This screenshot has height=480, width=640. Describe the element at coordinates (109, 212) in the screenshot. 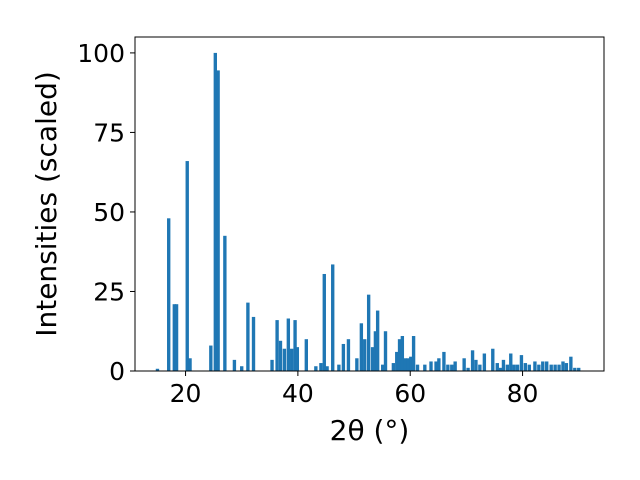

I see `y-tick-label: 50` at that location.